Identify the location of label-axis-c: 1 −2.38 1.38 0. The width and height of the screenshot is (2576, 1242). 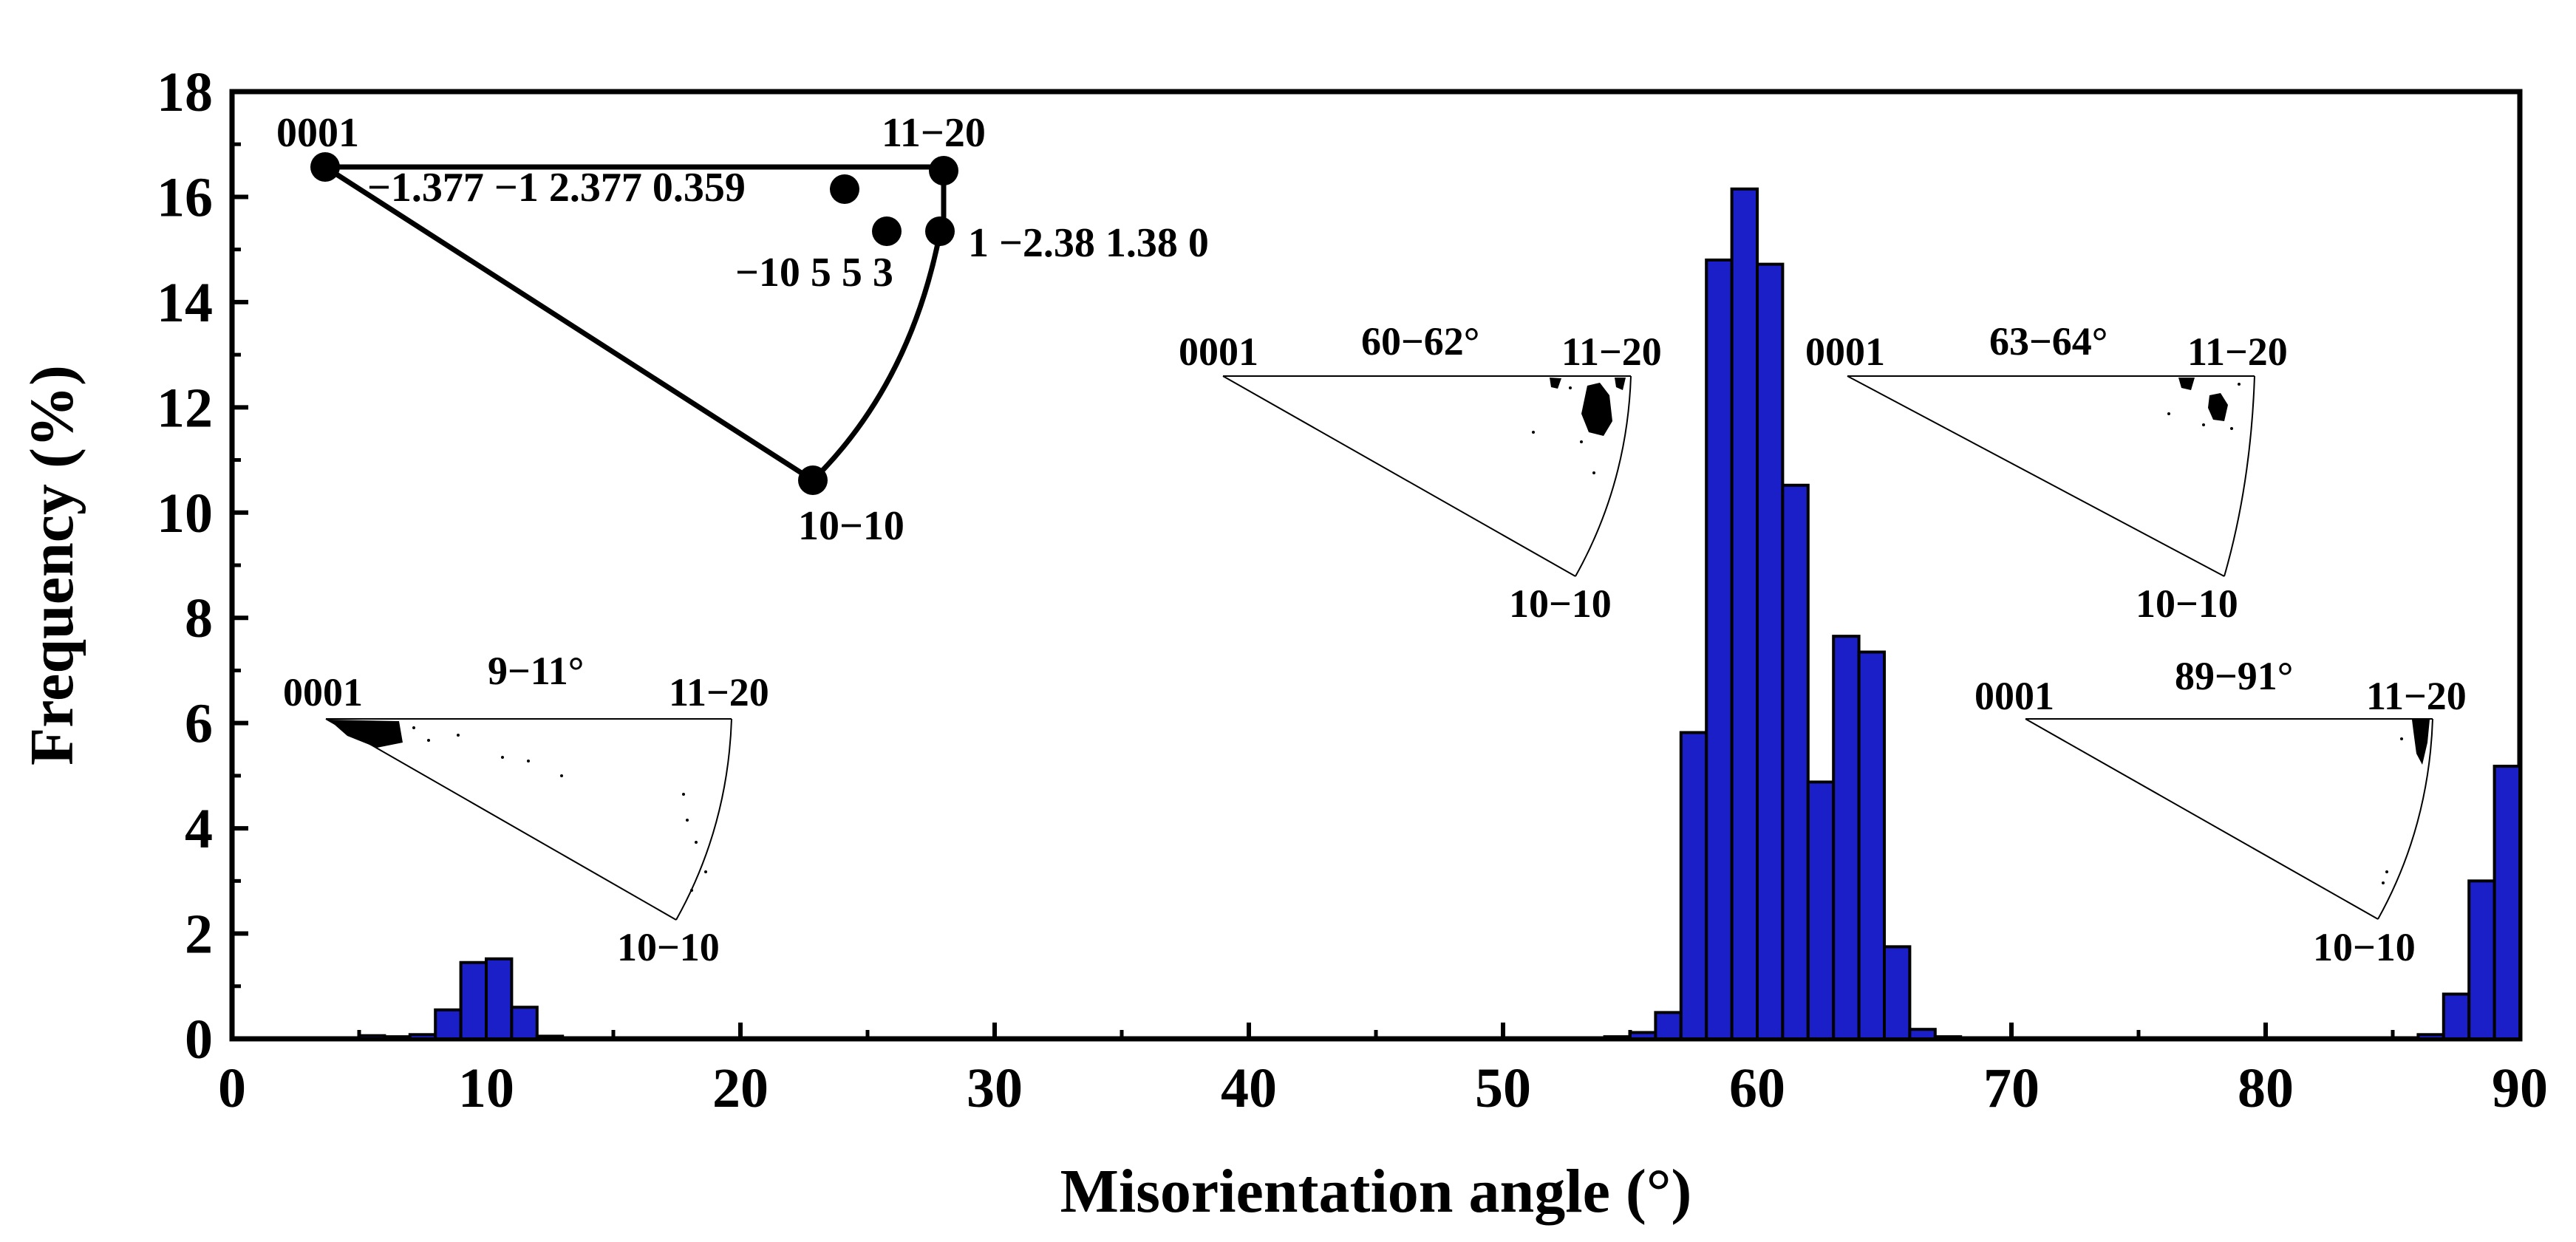
(1088, 243).